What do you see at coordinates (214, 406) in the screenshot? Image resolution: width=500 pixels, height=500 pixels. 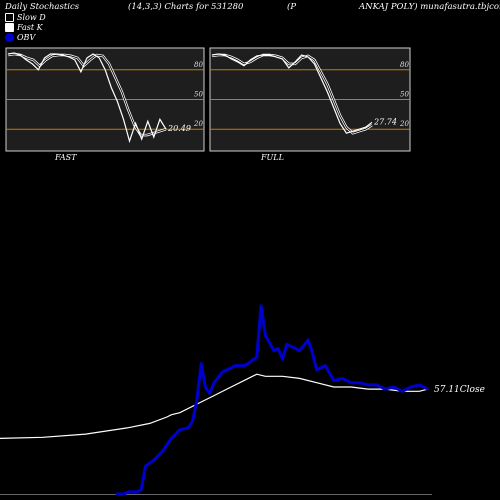 I see `close-line` at bounding box center [214, 406].